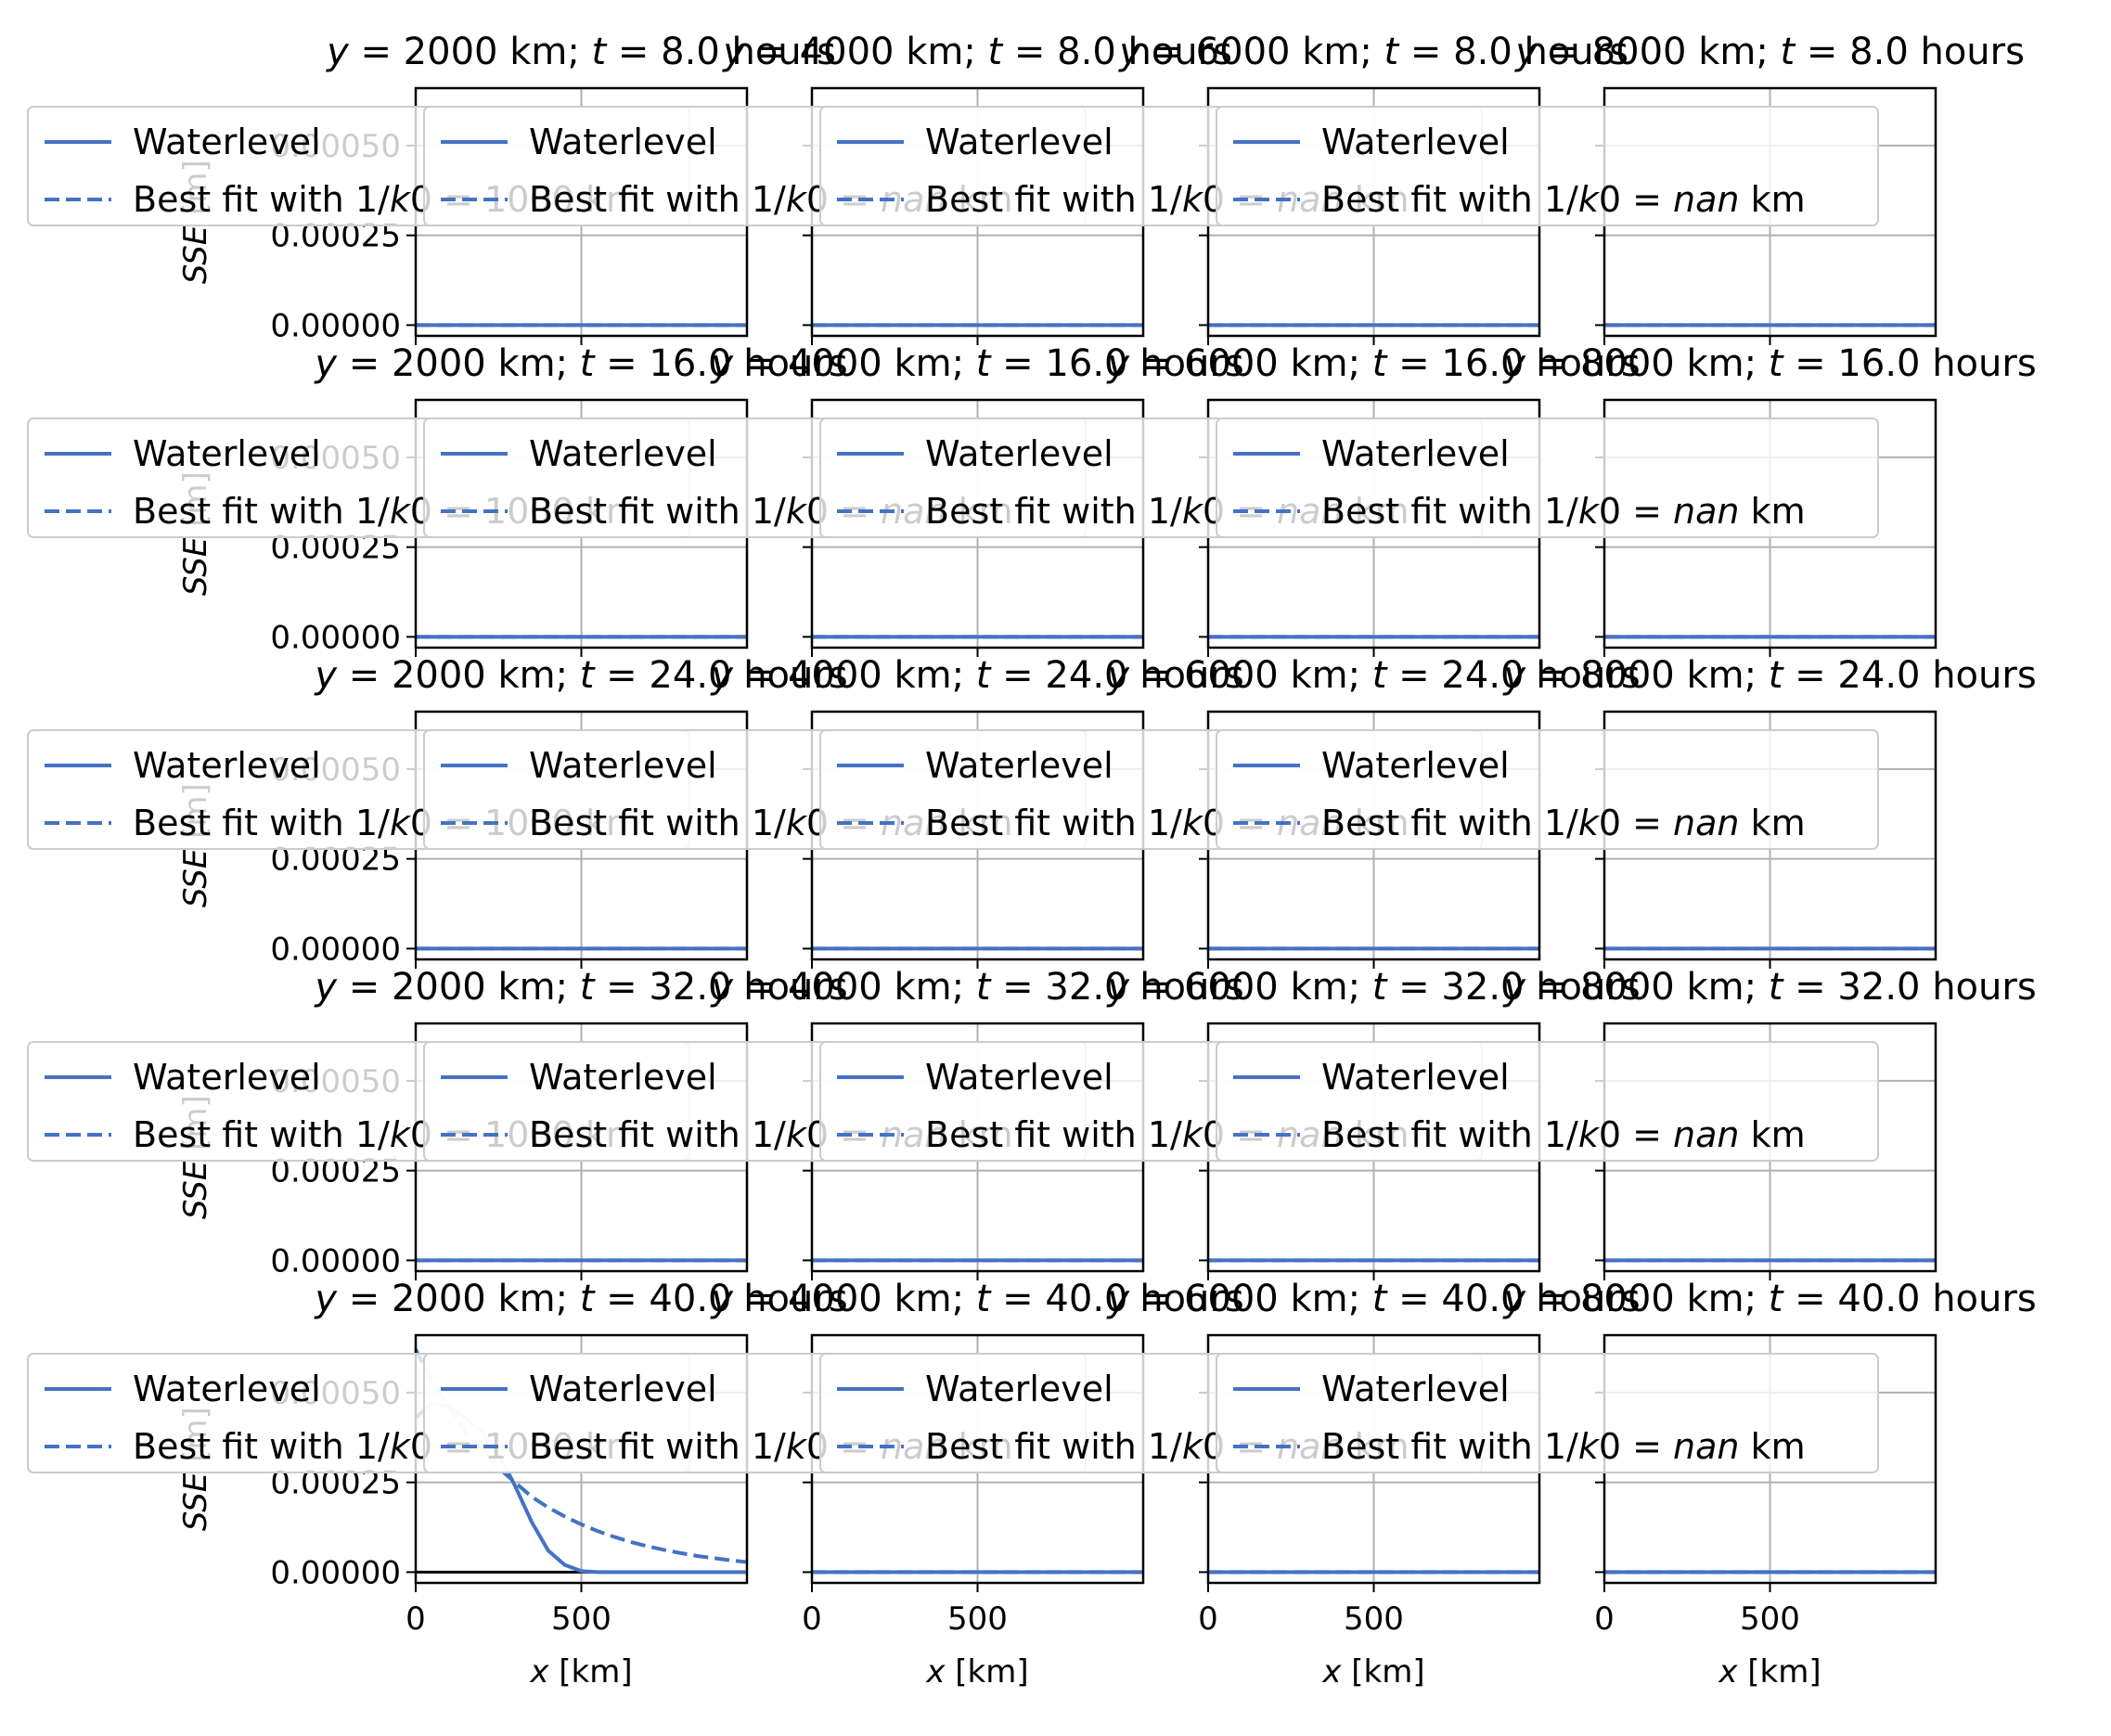  Describe the element at coordinates (977, 52) in the screenshot. I see `subplot-title: y = 4000 km; t = 8.0 hours` at that location.